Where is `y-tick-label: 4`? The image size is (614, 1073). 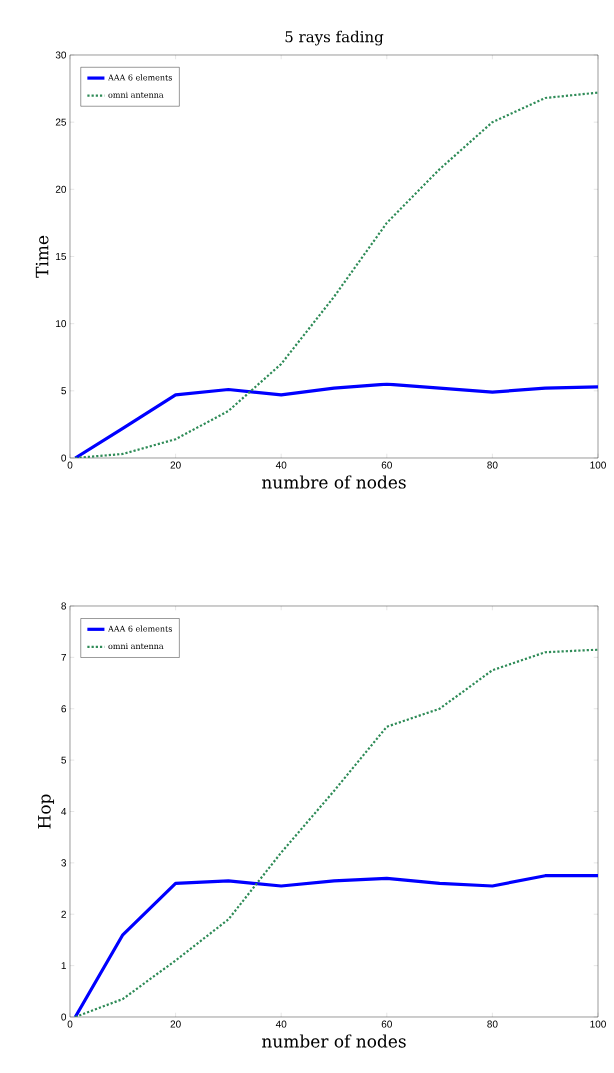 y-tick-label: 4 is located at coordinates (64, 811).